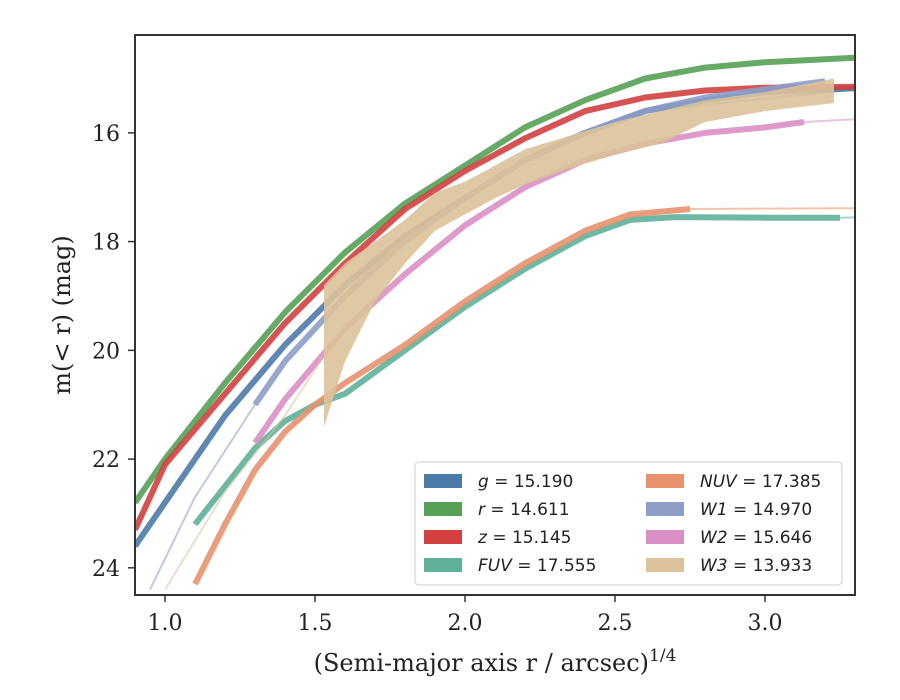 The width and height of the screenshot is (900, 700). Describe the element at coordinates (772, 208) in the screenshot. I see `series-nuv-extension` at that location.